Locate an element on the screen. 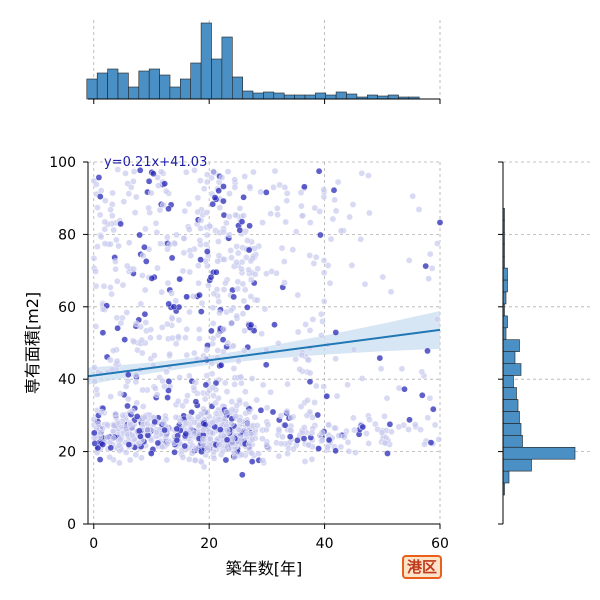 This screenshot has width=600, height=600. region-badge: 港区 is located at coordinates (422, 567).